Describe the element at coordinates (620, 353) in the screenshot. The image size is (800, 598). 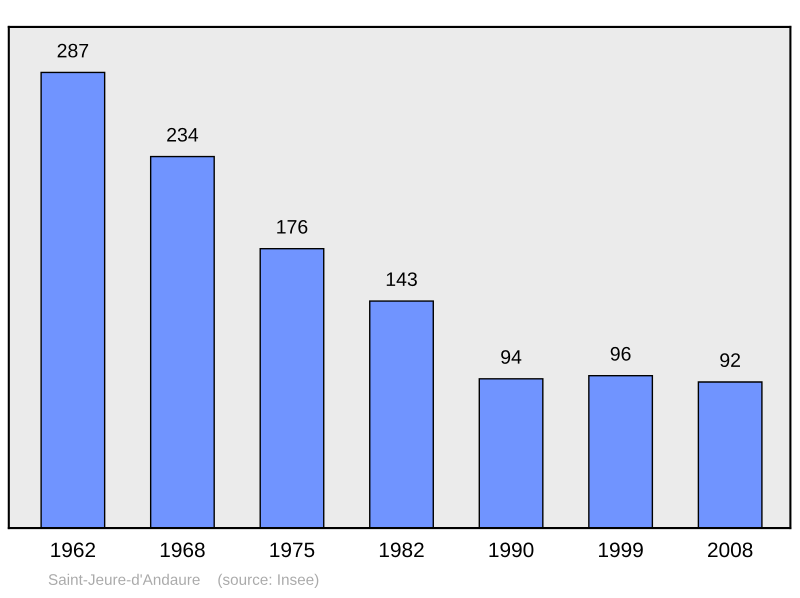
I see `data-label: 96` at that location.